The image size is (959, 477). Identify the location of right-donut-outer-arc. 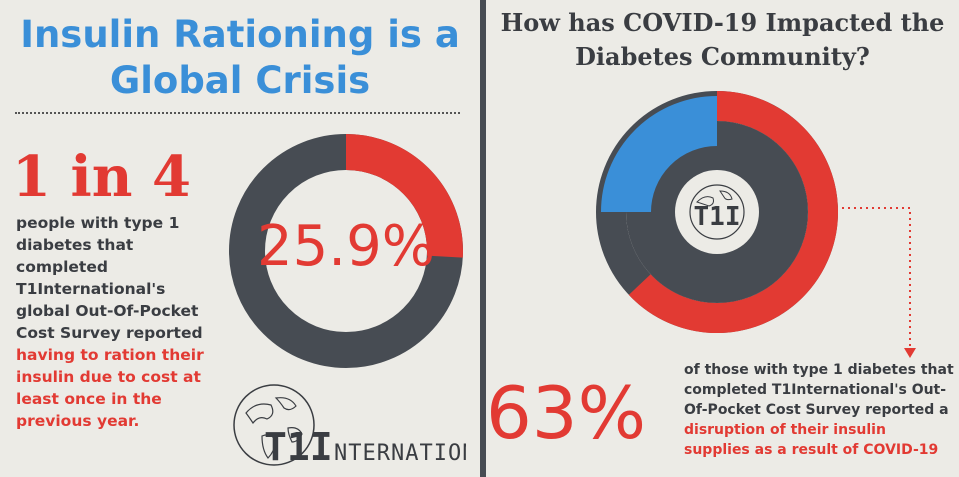
(733, 212).